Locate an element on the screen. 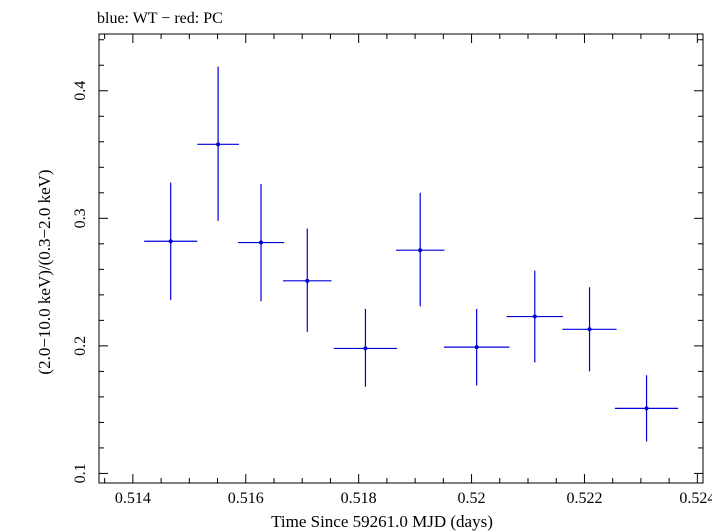  x-tick-label: 0.522 is located at coordinates (584, 498).